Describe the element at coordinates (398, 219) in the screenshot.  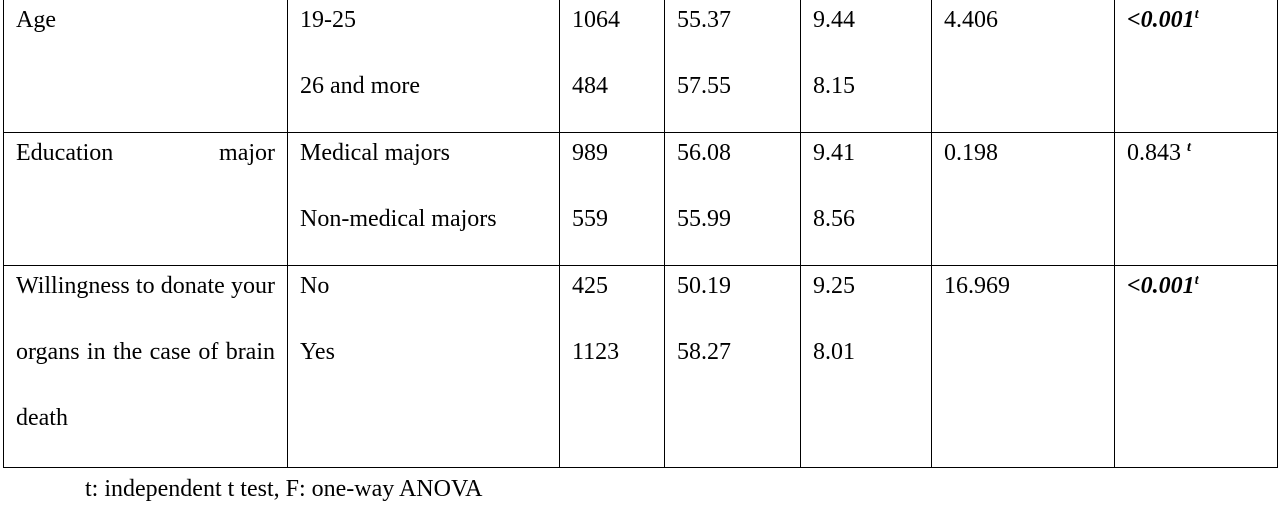
I see `groups-value: Non-medical majors` at that location.